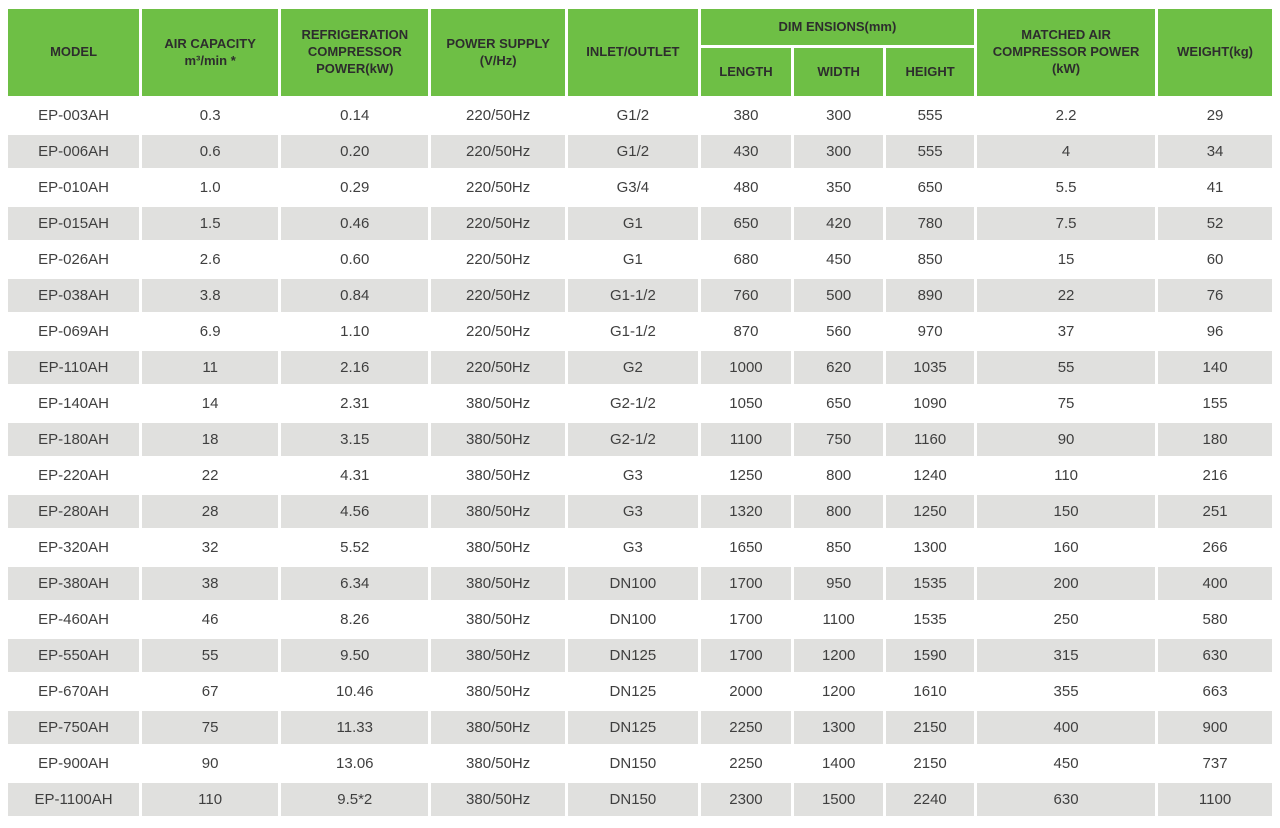 This screenshot has width=1280, height=828. Describe the element at coordinates (746, 187) in the screenshot. I see `table-cell: 480` at that location.